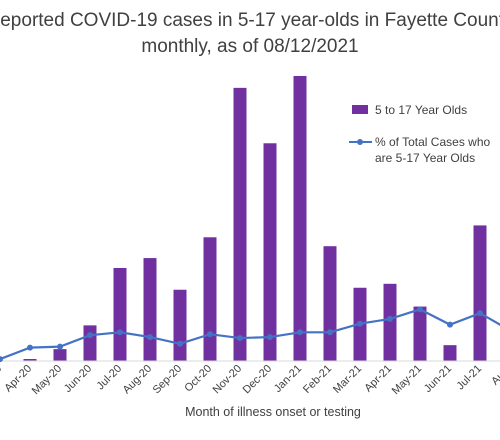 The width and height of the screenshot is (500, 440). What do you see at coordinates (360, 142) in the screenshot?
I see `legend-line-marker` at bounding box center [360, 142].